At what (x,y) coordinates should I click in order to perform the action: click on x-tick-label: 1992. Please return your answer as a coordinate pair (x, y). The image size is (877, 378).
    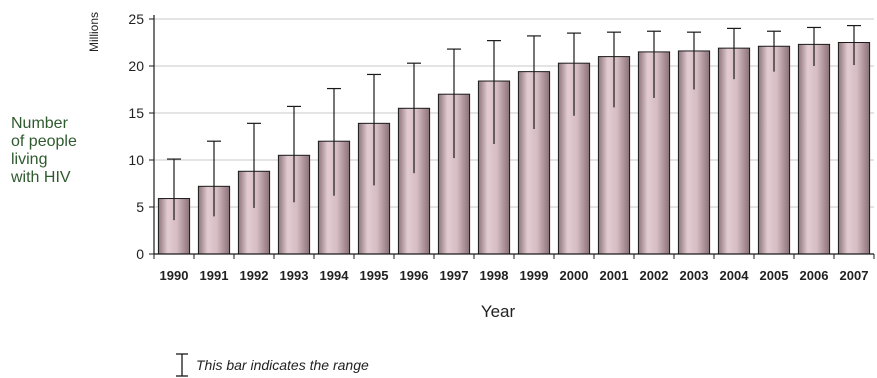
    Looking at the image, I should click on (254, 275).